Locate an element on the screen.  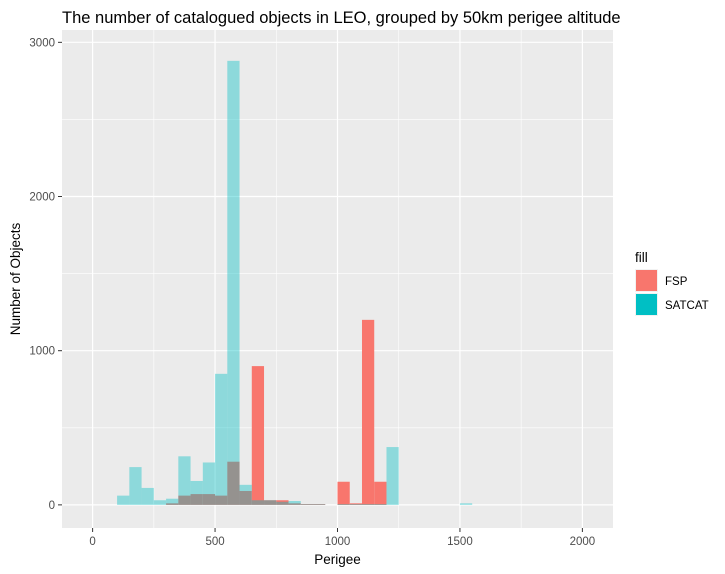
y-tick-label: 3000 is located at coordinates (42, 43).